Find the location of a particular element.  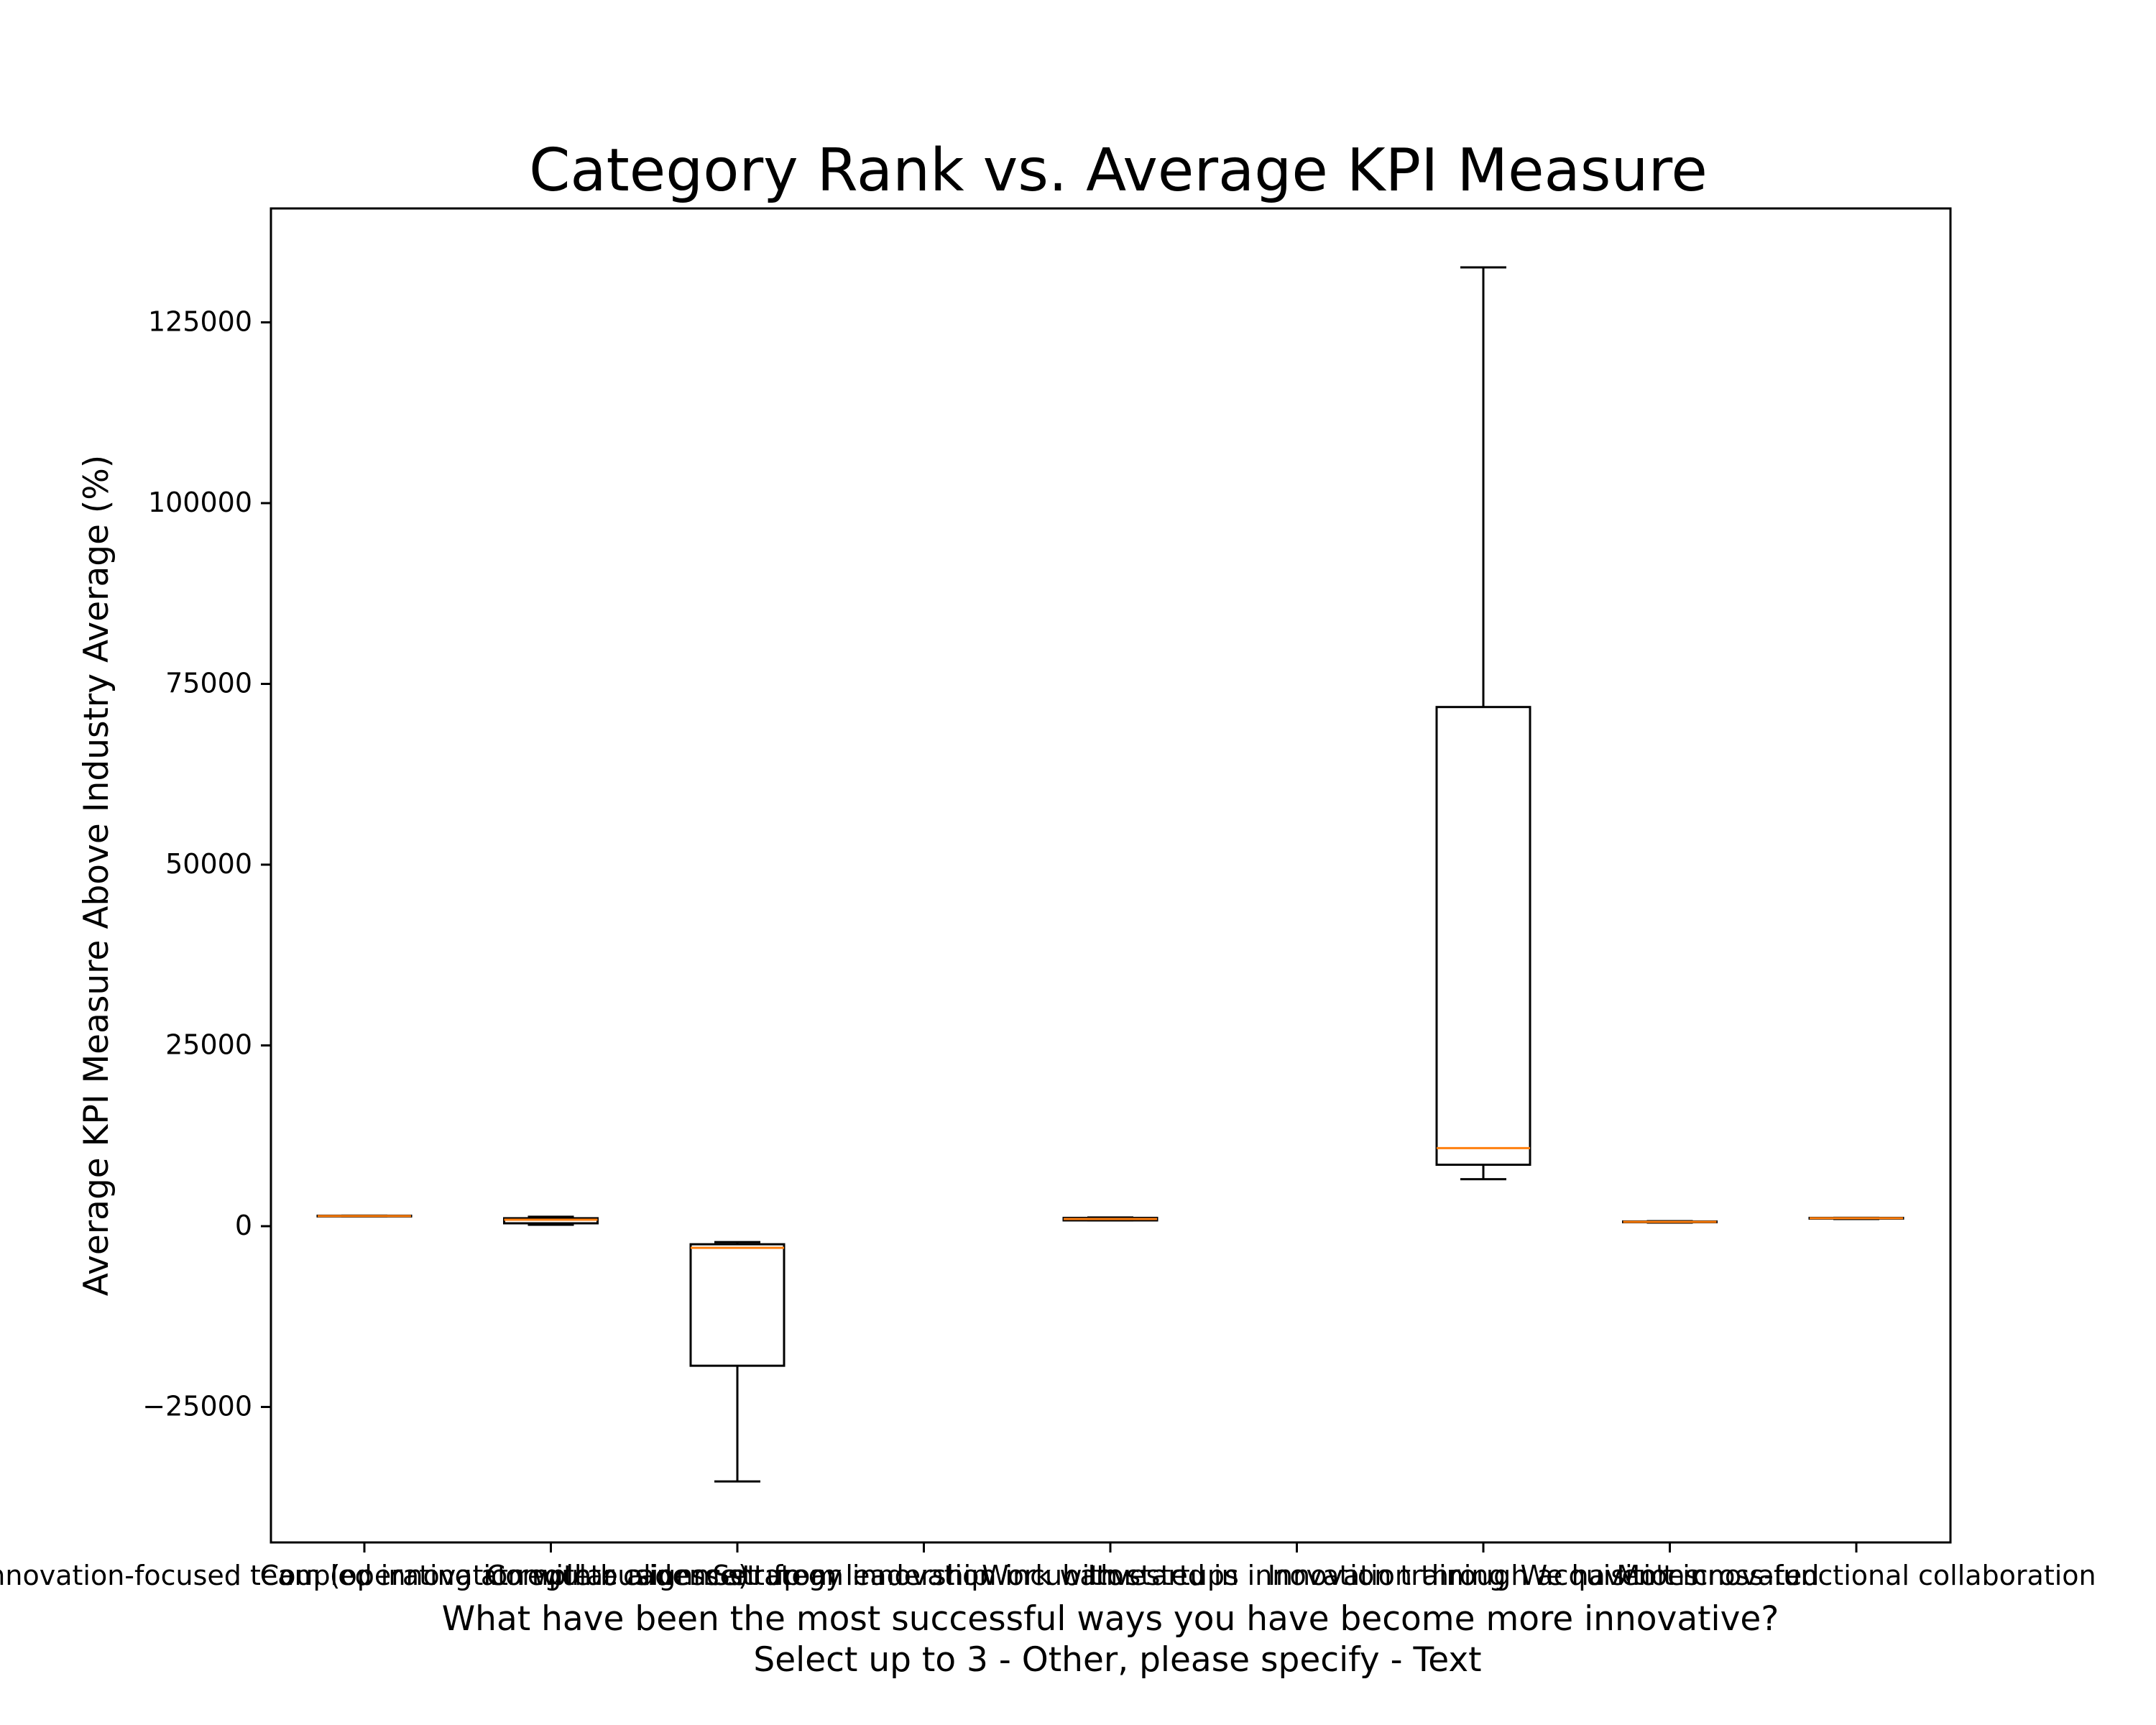

x-tick-label: Invested in innovation training is located at coordinates (1297, 1575).